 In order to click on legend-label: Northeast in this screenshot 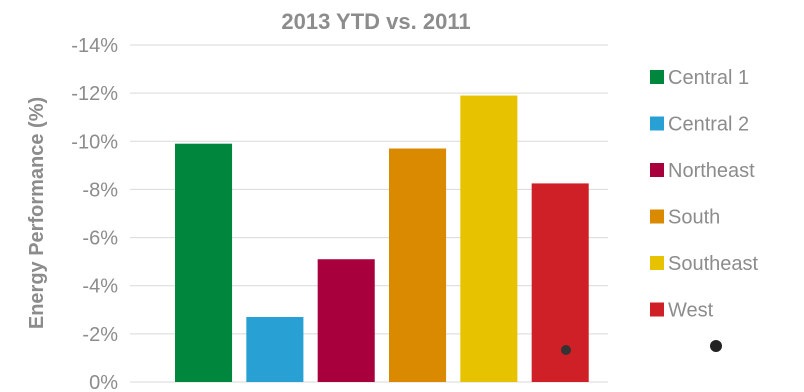, I will do `click(711, 171)`.